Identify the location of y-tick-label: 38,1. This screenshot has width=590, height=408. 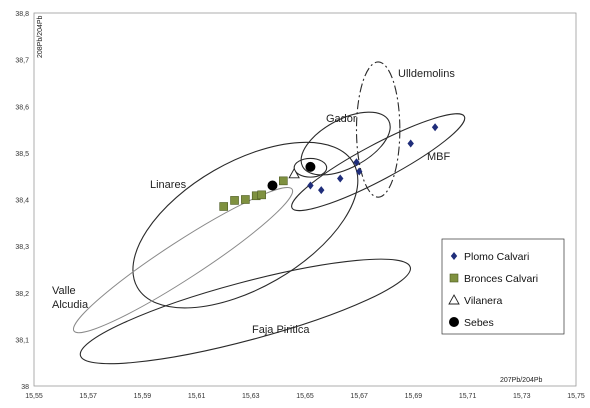
(22, 340).